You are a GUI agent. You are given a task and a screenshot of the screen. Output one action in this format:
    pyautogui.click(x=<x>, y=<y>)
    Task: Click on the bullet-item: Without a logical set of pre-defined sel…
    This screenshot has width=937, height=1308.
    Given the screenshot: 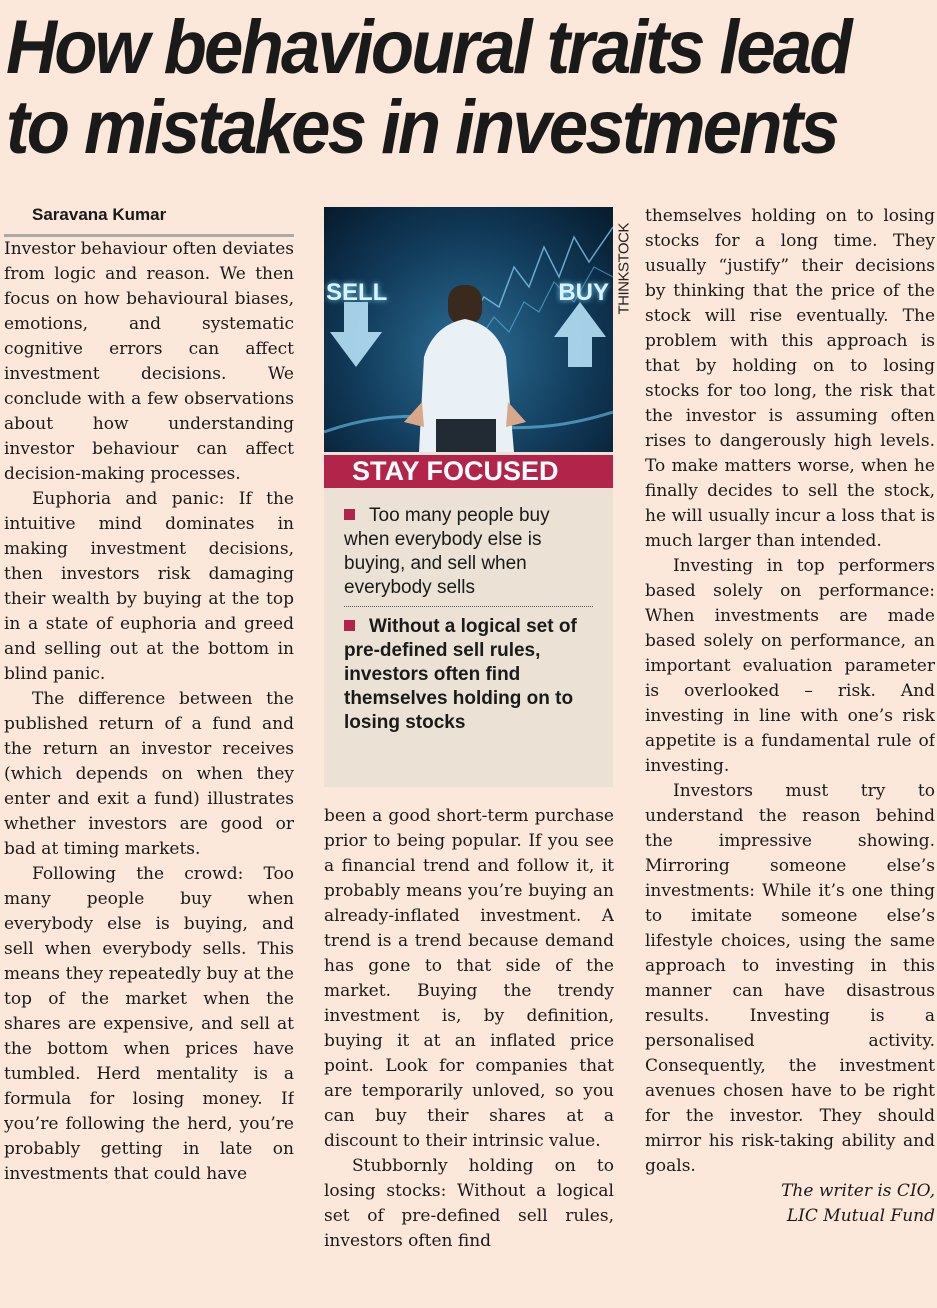 What is the action you would take?
    pyautogui.click(x=468, y=673)
    